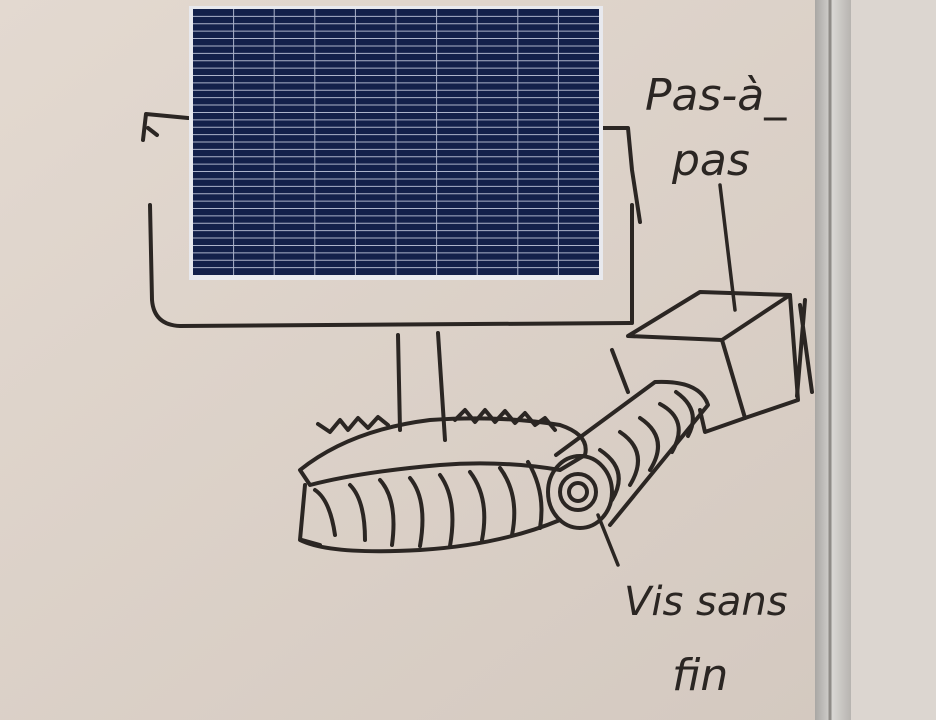  Describe the element at coordinates (710, 160) in the screenshot. I see `stepper-motor-label-2: pas` at that location.